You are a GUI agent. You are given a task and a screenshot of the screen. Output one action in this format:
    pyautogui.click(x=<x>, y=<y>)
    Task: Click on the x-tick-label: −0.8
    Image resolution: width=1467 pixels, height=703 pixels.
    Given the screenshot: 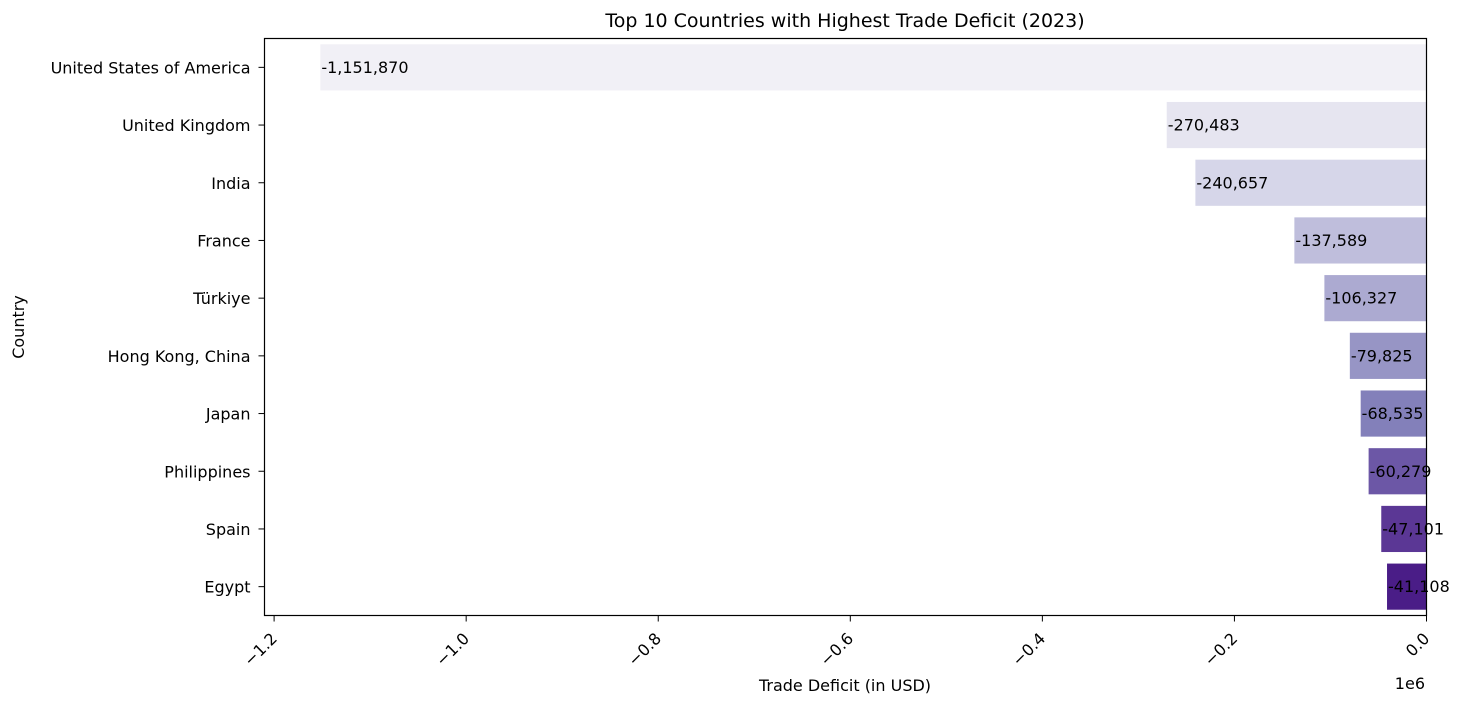 What is the action you would take?
    pyautogui.click(x=644, y=649)
    